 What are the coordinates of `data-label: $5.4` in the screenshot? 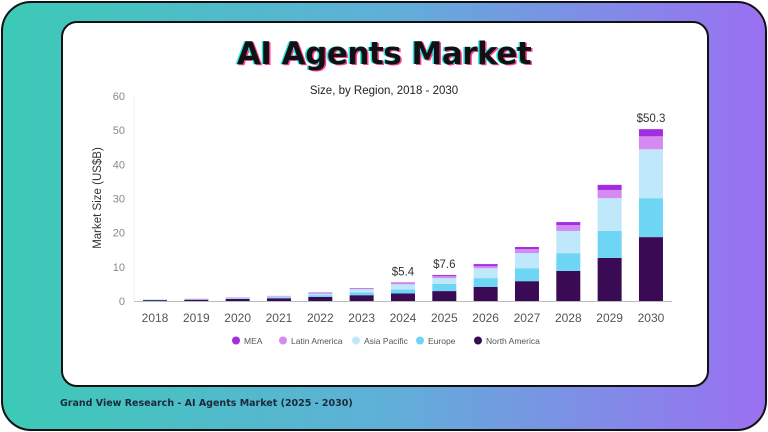 It's located at (403, 273).